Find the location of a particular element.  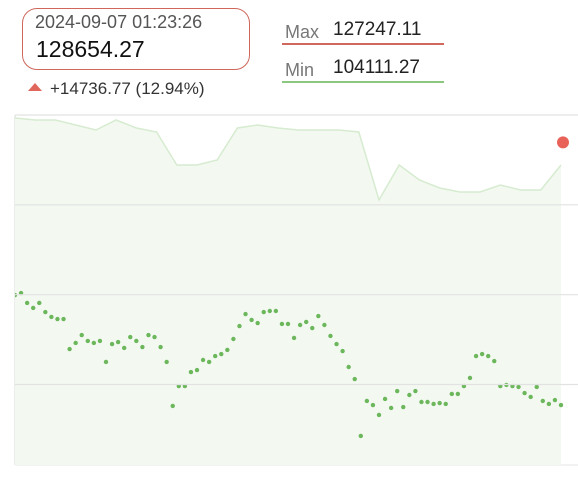

datetime: 2024-09-07 01:23:26 is located at coordinates (119, 22).